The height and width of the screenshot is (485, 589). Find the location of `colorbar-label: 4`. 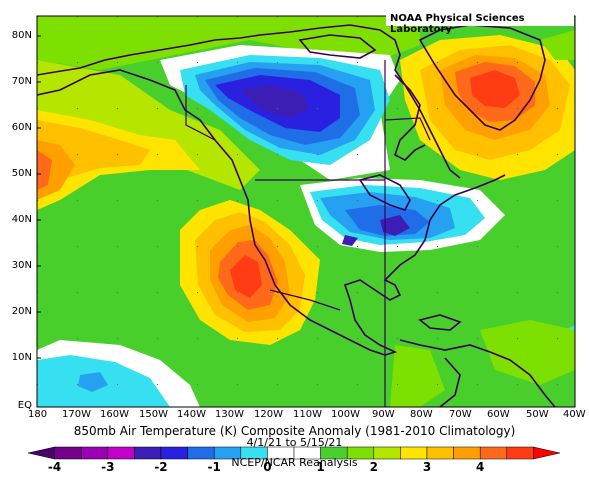

colorbar-label: 4 is located at coordinates (480, 467).